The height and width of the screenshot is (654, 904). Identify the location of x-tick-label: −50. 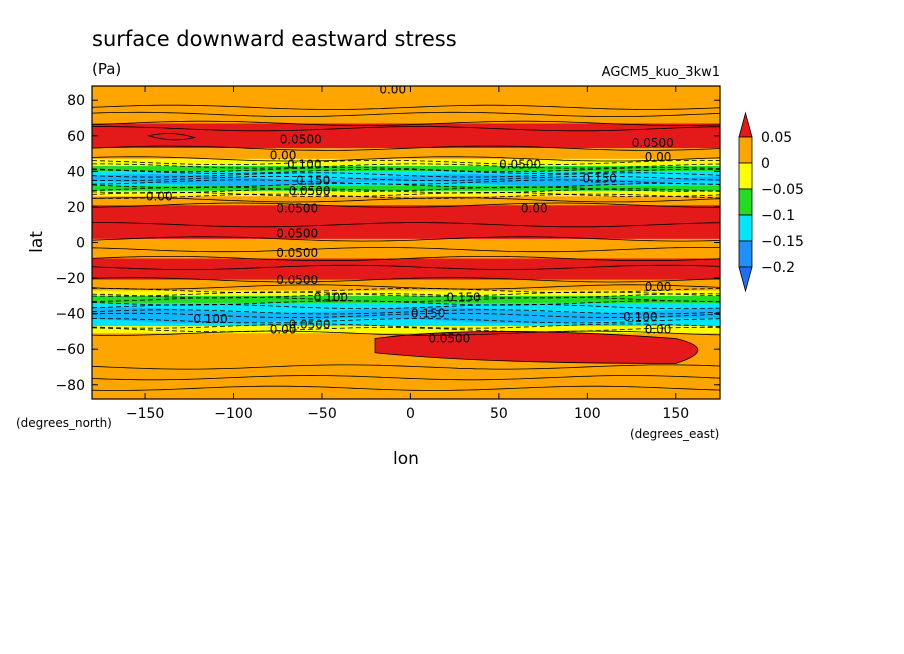
(322, 414).